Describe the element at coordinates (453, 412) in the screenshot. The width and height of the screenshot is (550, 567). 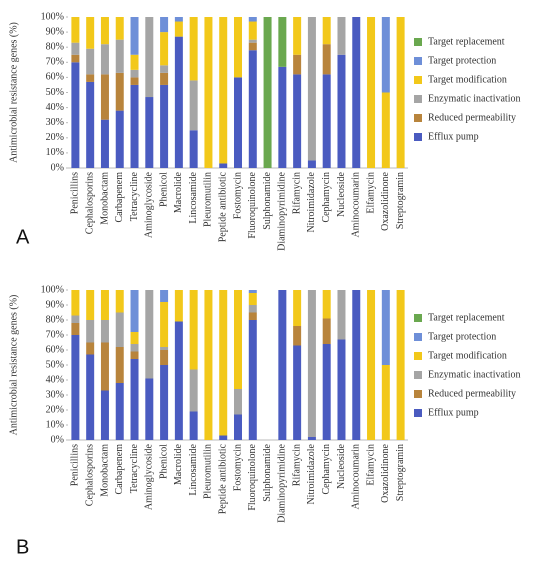
I see `legend-label: Efflux pump` at that location.